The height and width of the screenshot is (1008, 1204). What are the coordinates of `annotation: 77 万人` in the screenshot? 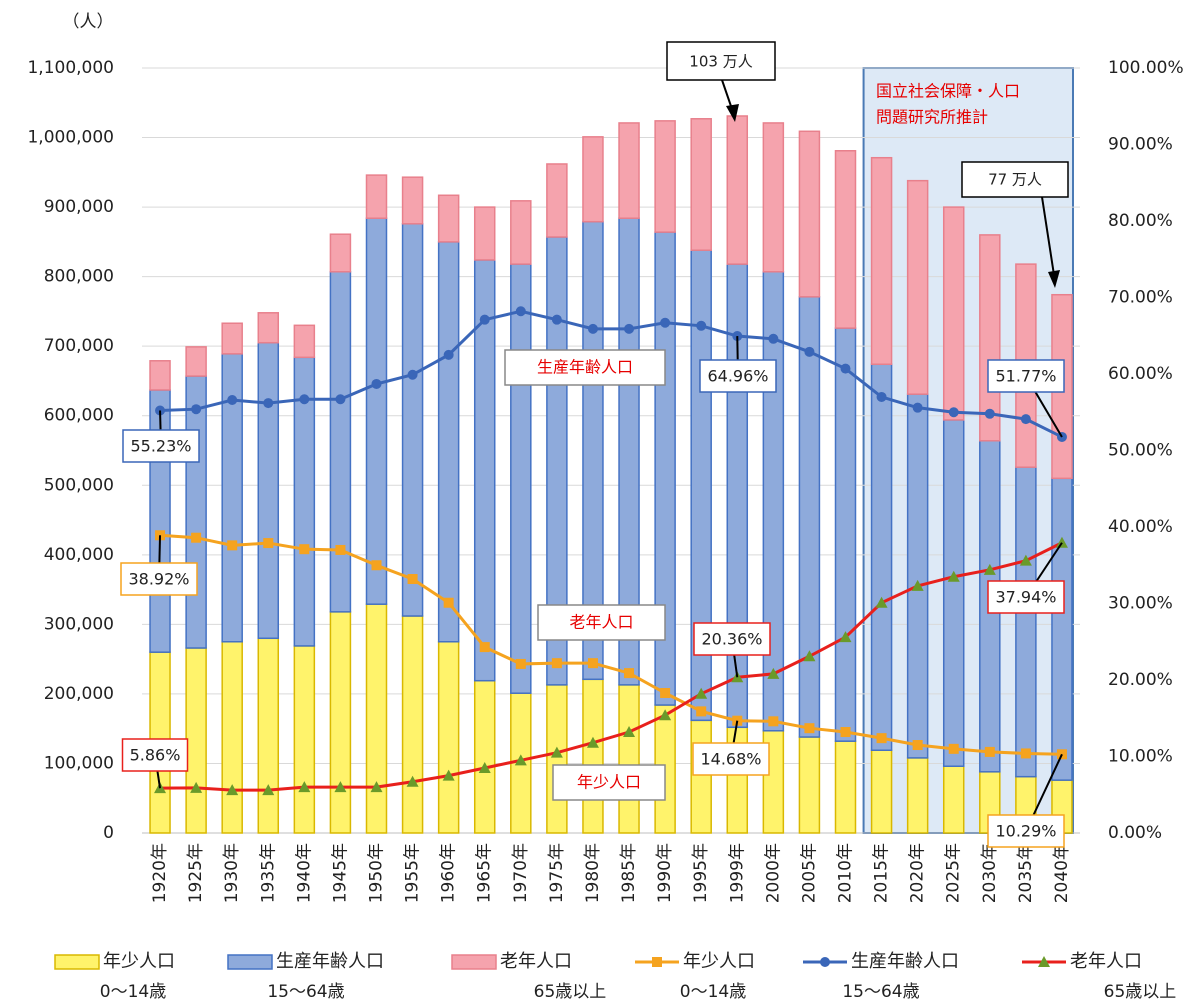 It's located at (1015, 180).